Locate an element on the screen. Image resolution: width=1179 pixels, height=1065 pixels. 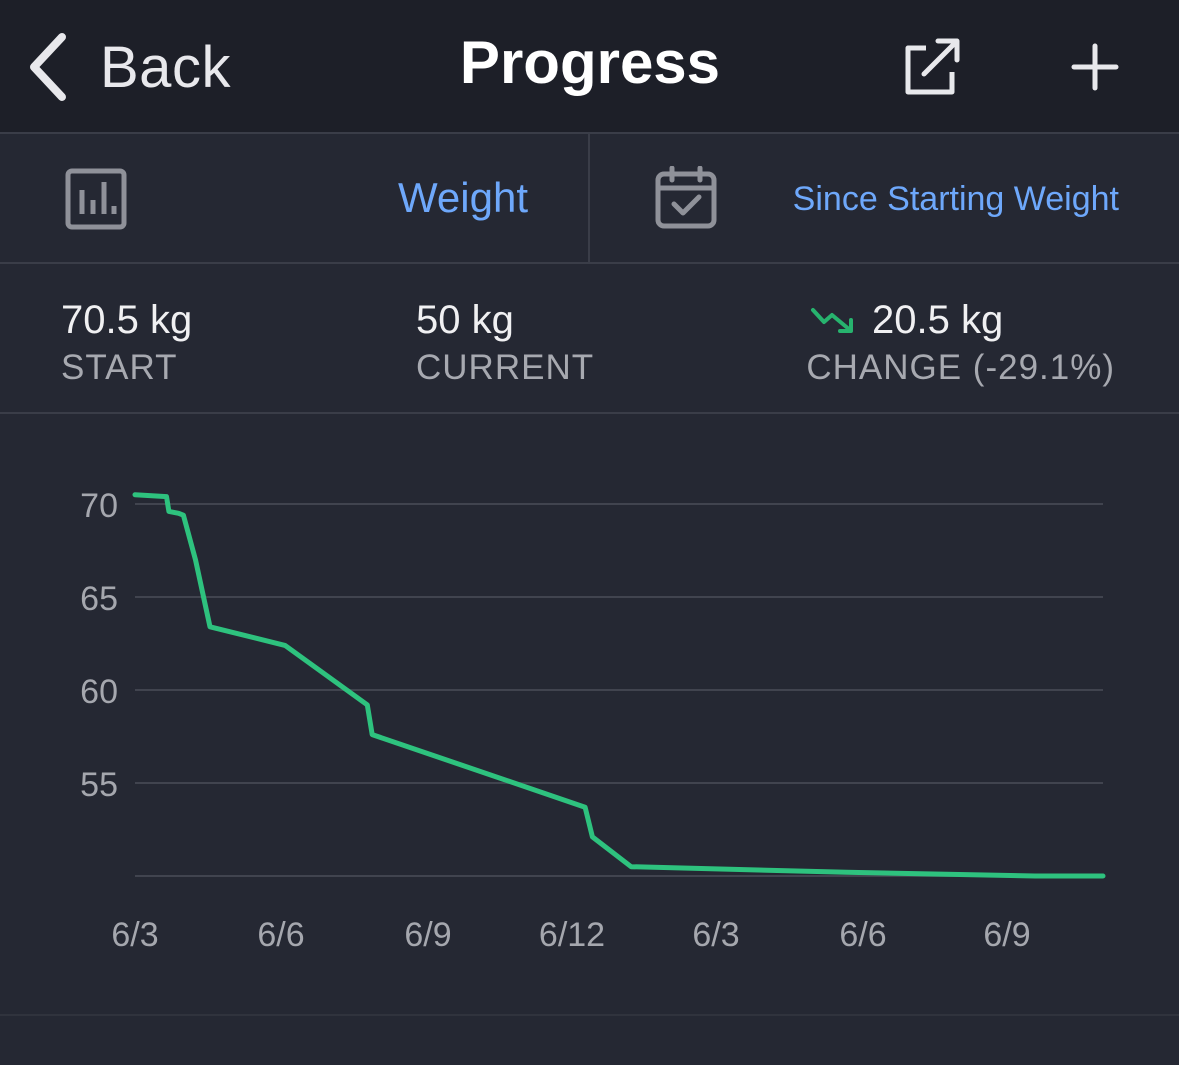
selector-divider is located at coordinates (589, 198).